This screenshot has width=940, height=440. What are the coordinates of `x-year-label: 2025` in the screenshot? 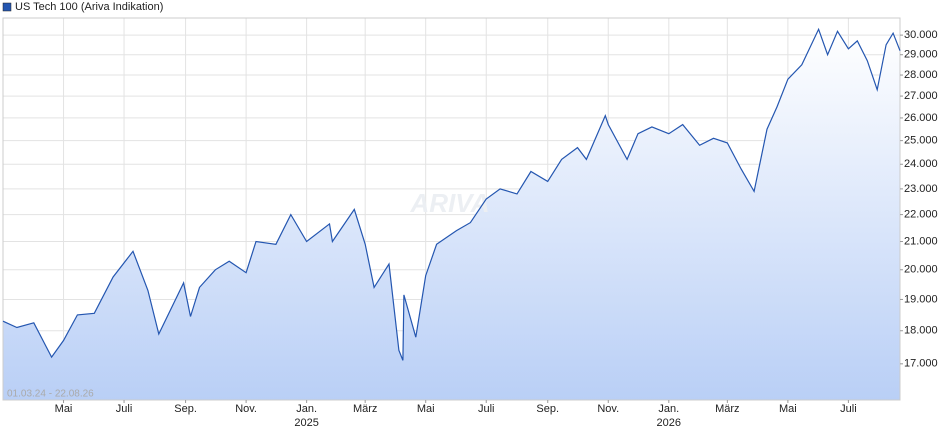 It's located at (306, 423).